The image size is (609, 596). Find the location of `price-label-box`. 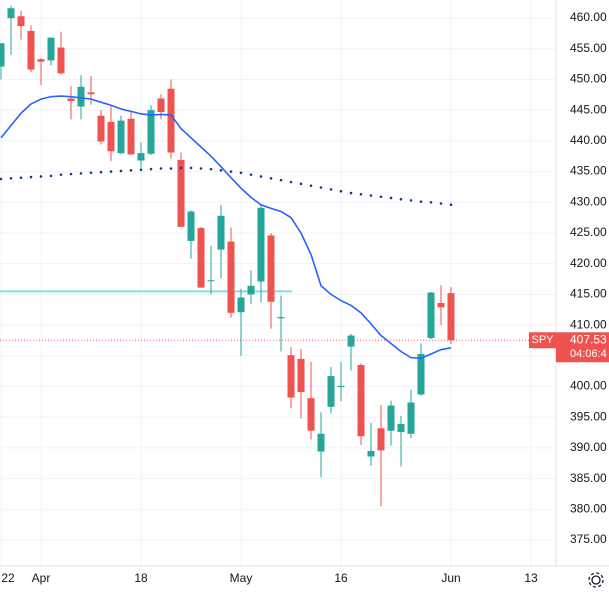

price-label-box is located at coordinates (582, 347).